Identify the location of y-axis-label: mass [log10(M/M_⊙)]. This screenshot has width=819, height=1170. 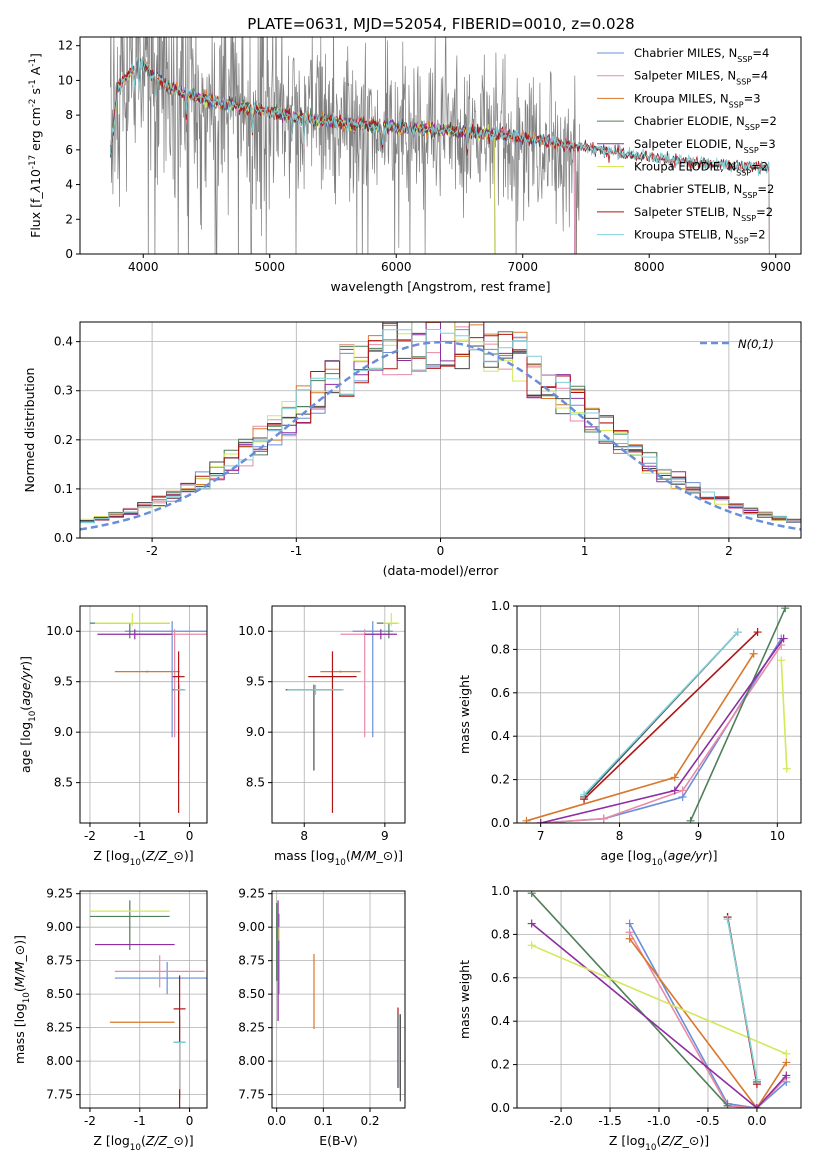
(22, 999).